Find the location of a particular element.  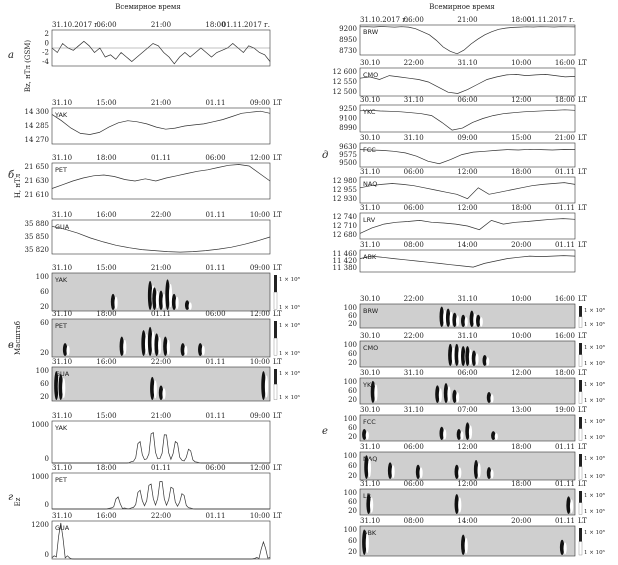

panel-pet_e: 31.10 18:00 01.11 06:00 12:00 LT 1000 0 PET is located at coordinates (156, 487).